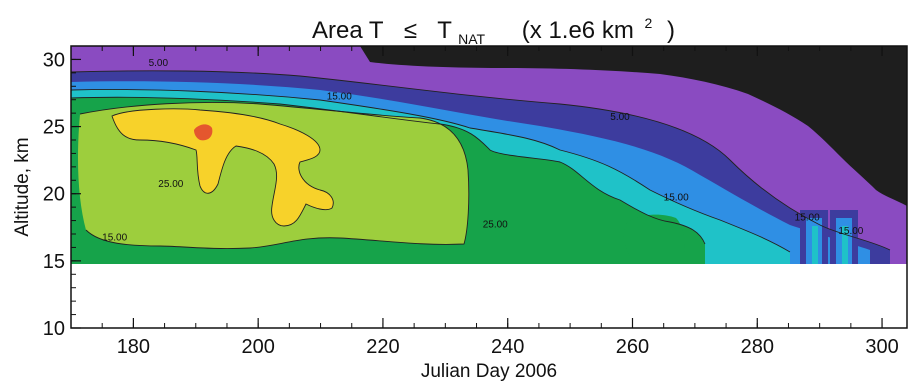 This screenshot has width=911, height=387. Describe the element at coordinates (54, 128) in the screenshot. I see `y-tick-label: 25` at that location.